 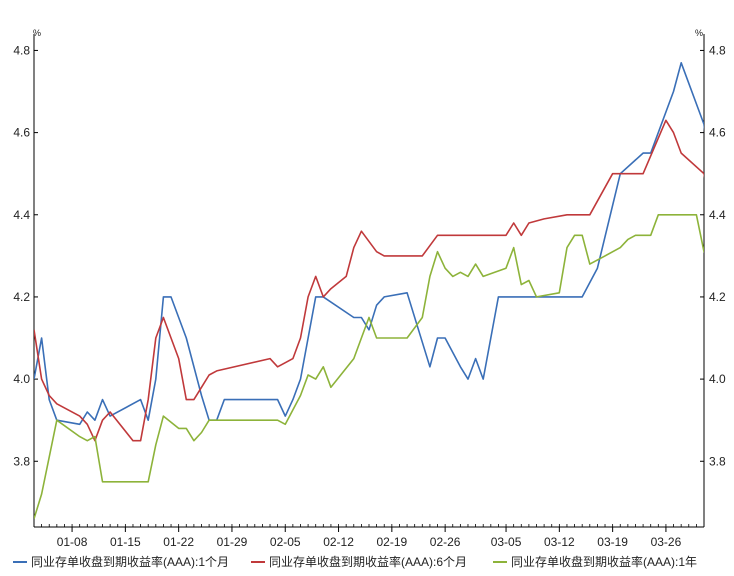 I want to click on y-tick-label-right: 4.8, so click(x=717, y=50).